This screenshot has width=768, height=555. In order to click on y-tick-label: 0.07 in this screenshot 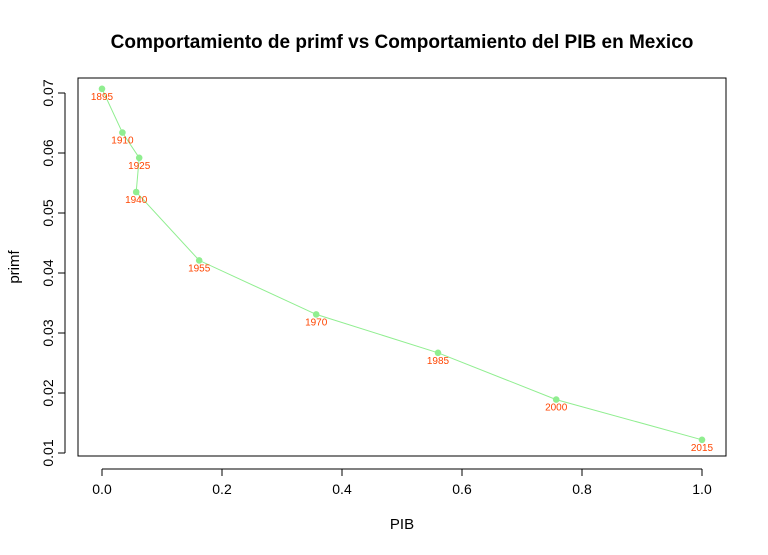, I will do `click(48, 92)`.